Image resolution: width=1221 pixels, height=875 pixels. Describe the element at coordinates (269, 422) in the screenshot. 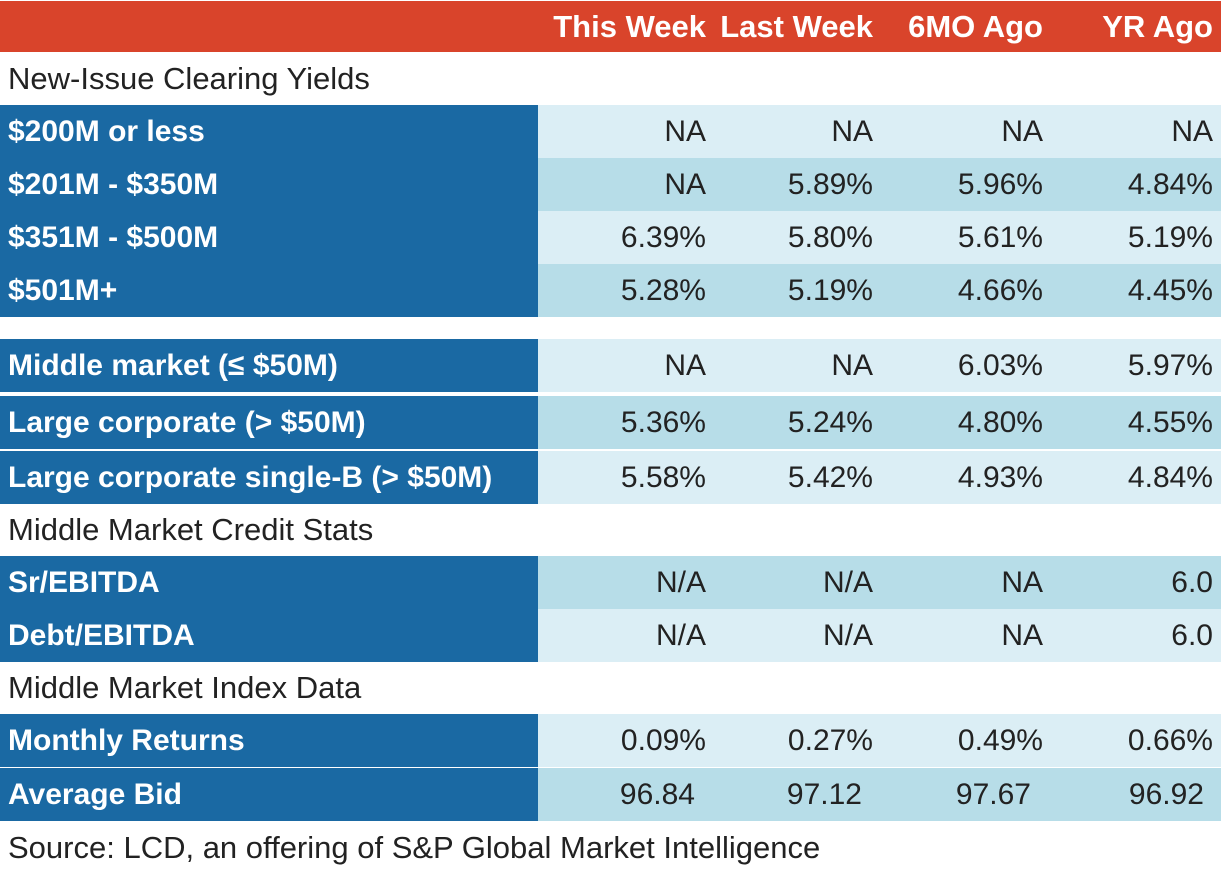

I see `row-label: Large corporate (> $50M)` at that location.